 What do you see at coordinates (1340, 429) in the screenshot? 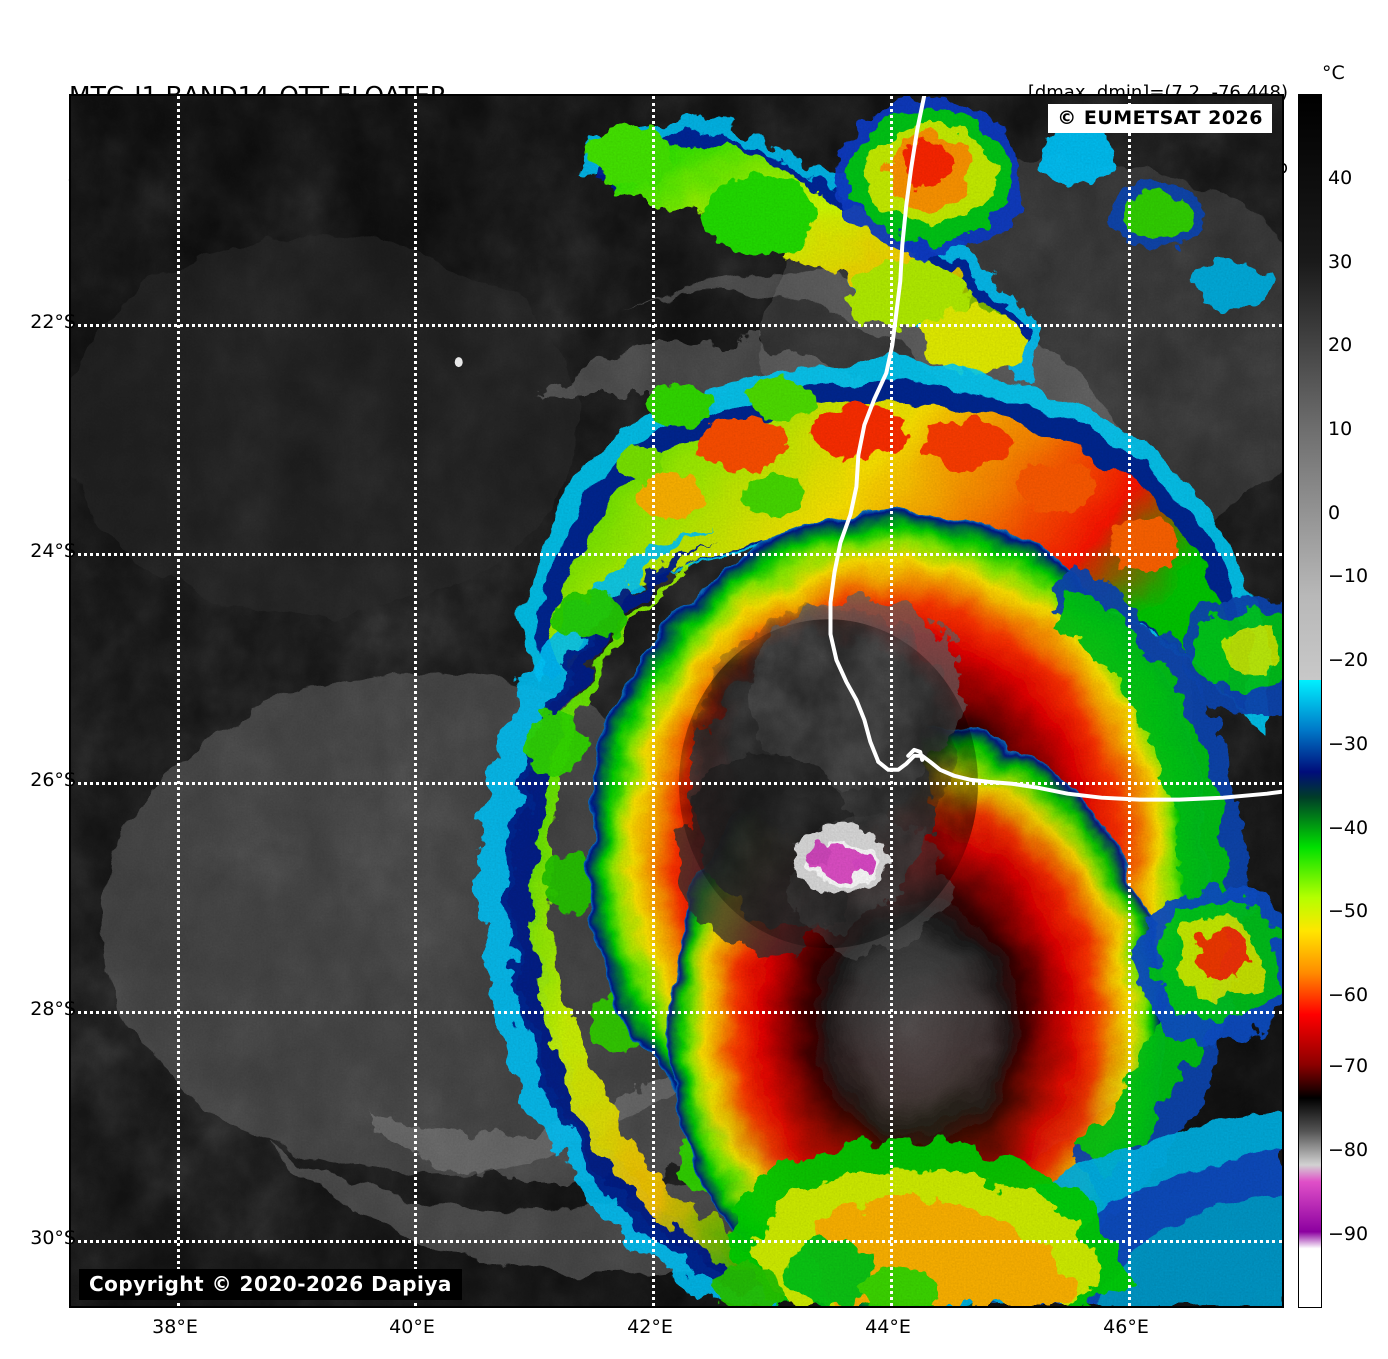
I see `colorbar-tick-10: 10` at bounding box center [1340, 429].